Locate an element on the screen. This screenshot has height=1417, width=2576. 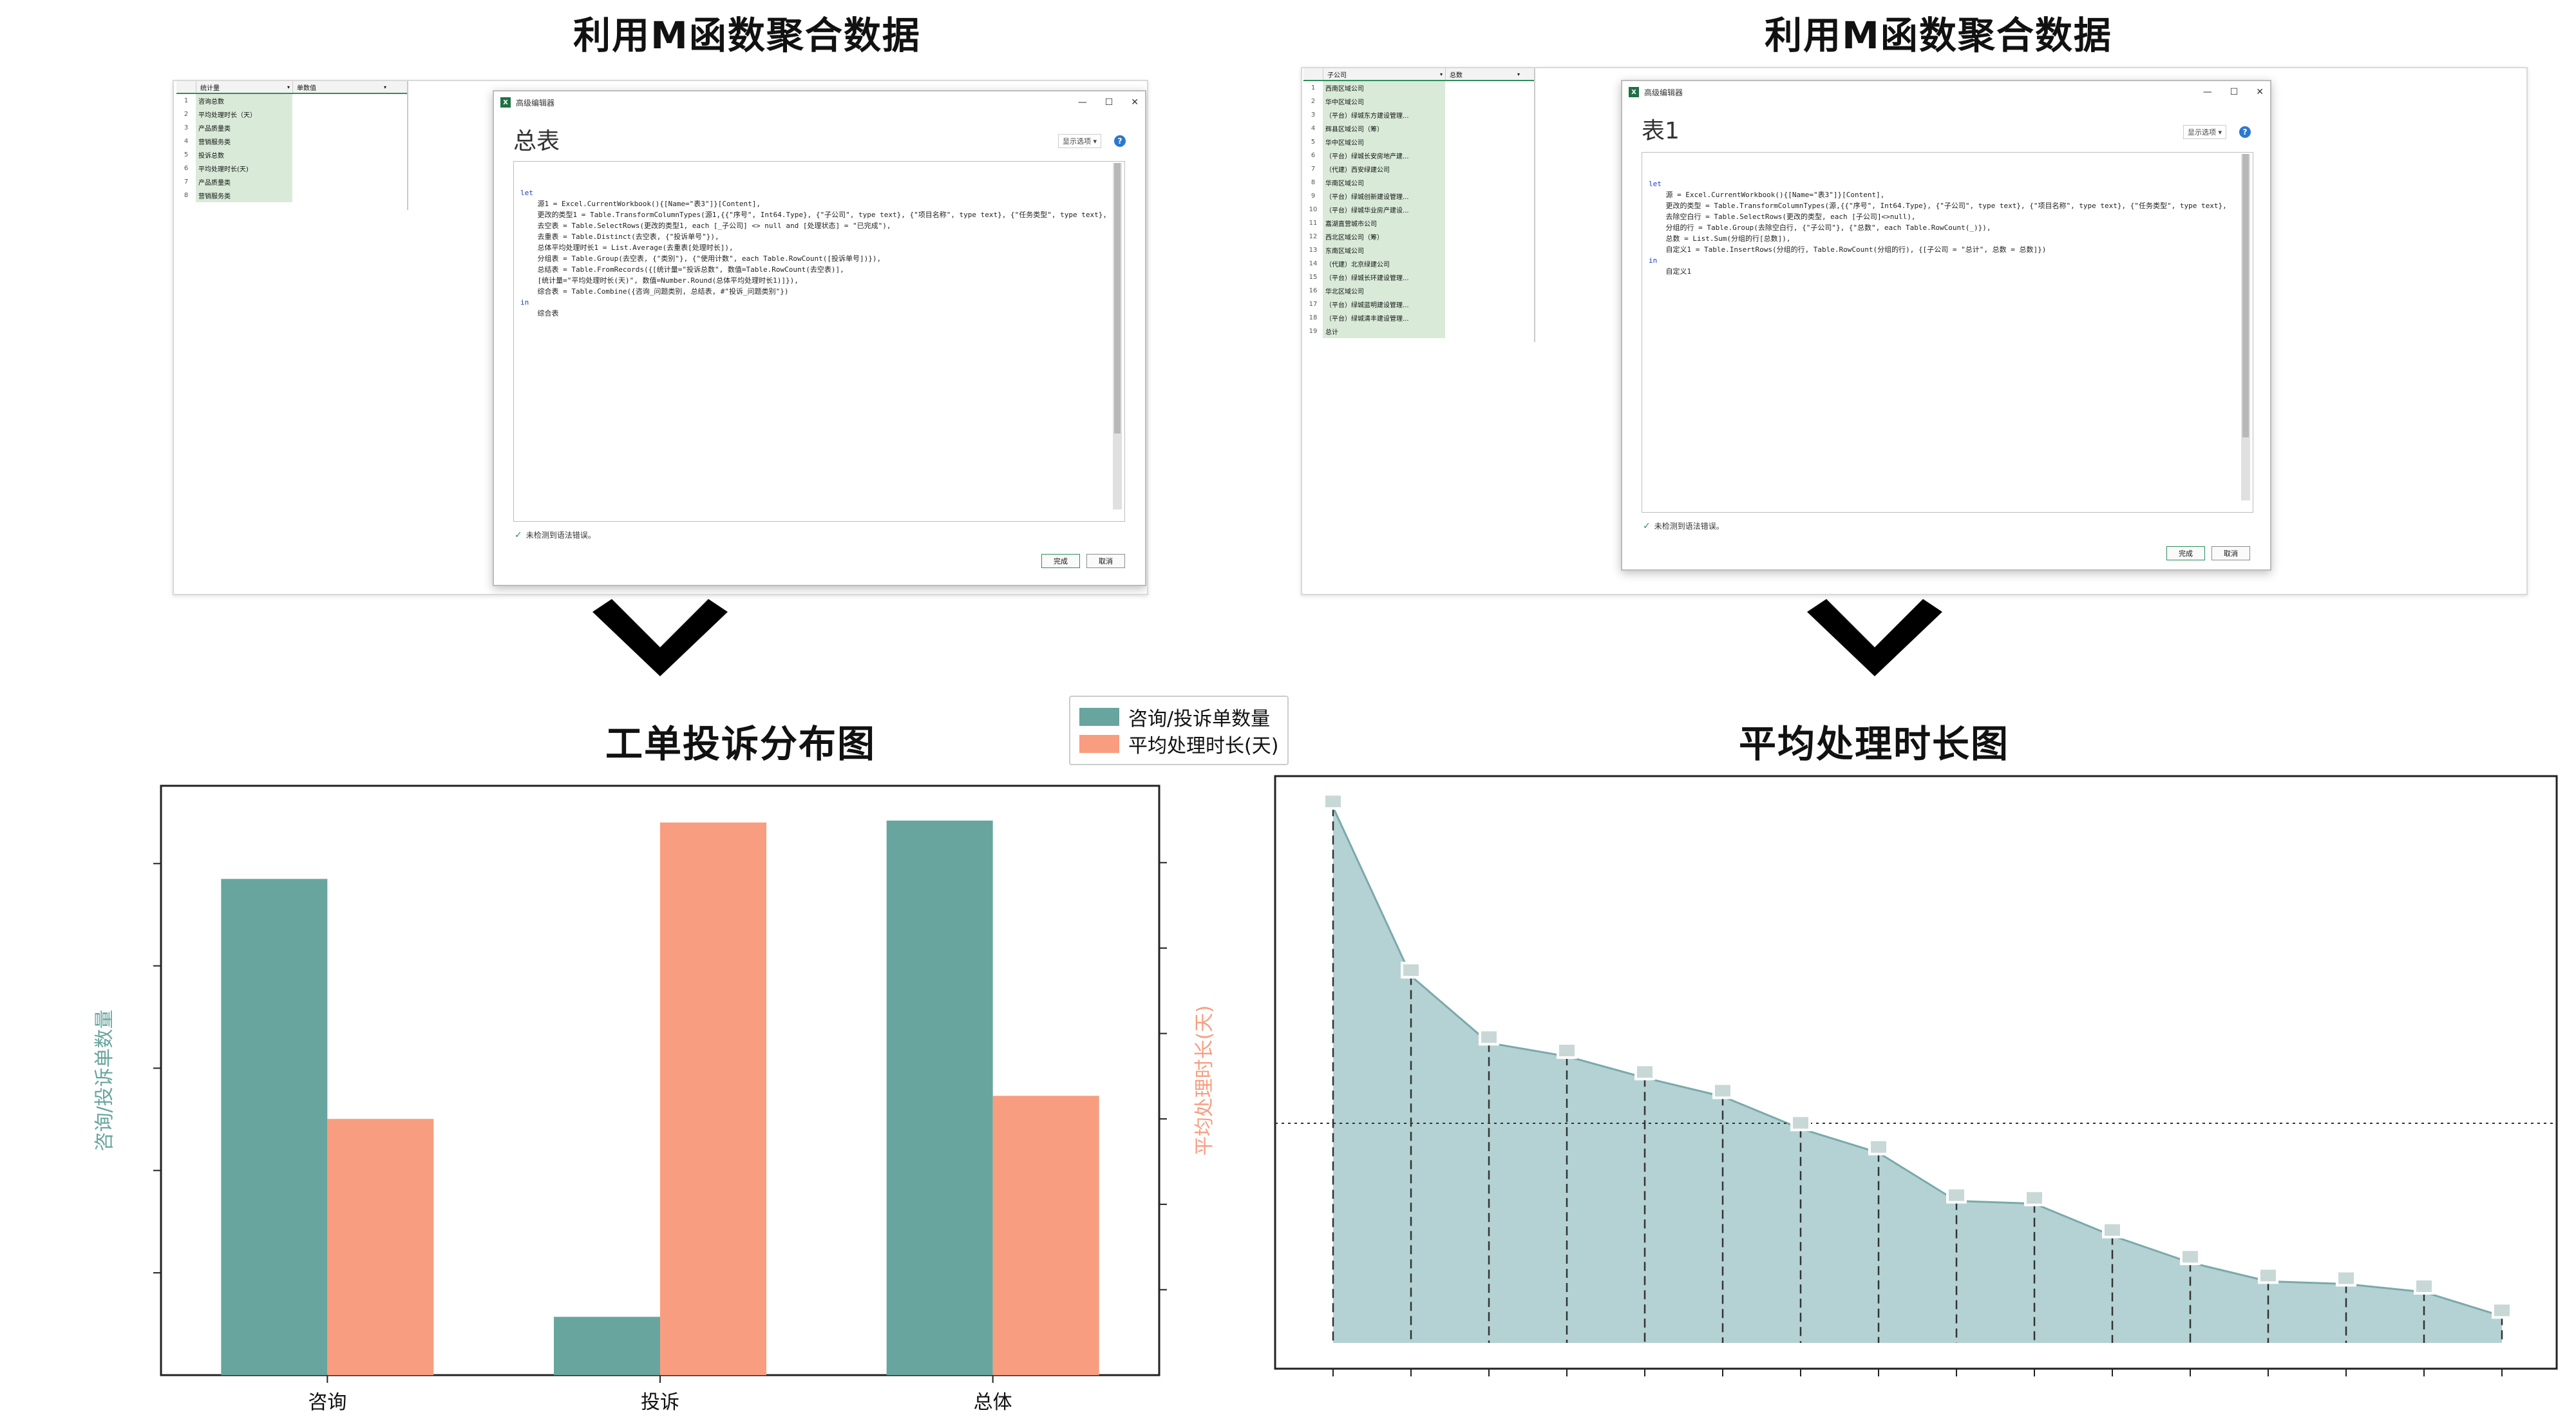
table-cell: 平均处理时长（天） is located at coordinates (244, 114).